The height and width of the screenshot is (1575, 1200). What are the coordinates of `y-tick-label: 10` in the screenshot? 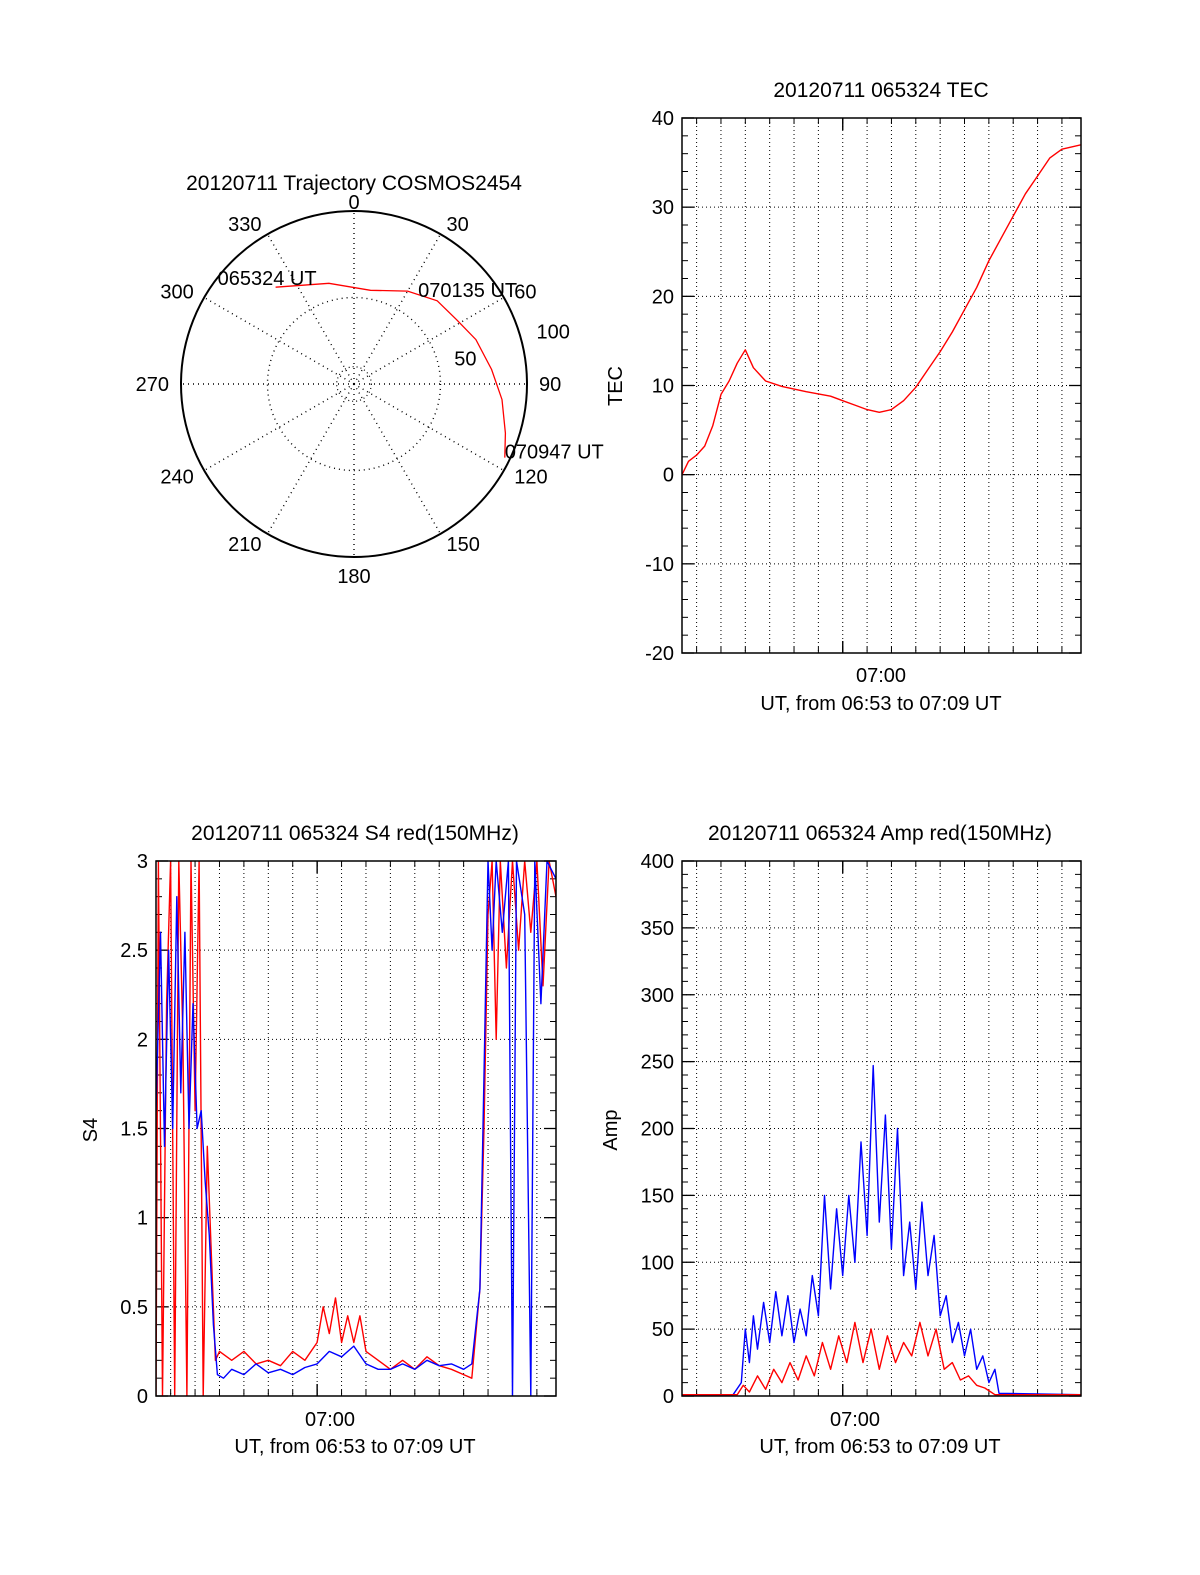 It's located at (663, 387).